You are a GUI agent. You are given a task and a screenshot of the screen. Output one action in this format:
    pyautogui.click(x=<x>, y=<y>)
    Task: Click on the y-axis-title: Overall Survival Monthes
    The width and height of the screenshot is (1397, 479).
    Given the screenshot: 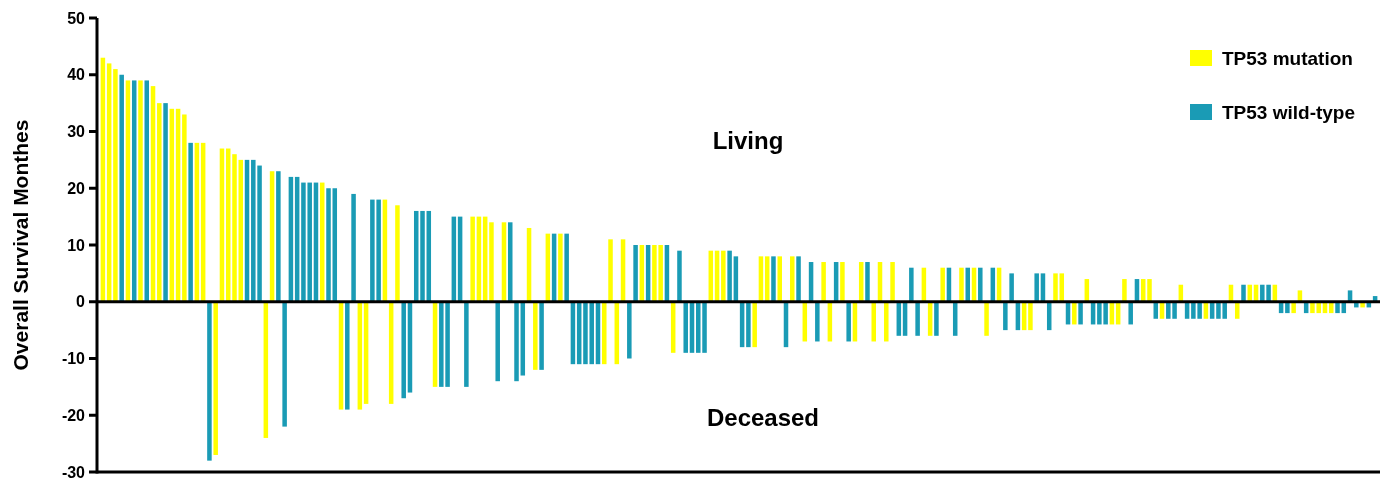 What is the action you would take?
    pyautogui.click(x=20, y=245)
    